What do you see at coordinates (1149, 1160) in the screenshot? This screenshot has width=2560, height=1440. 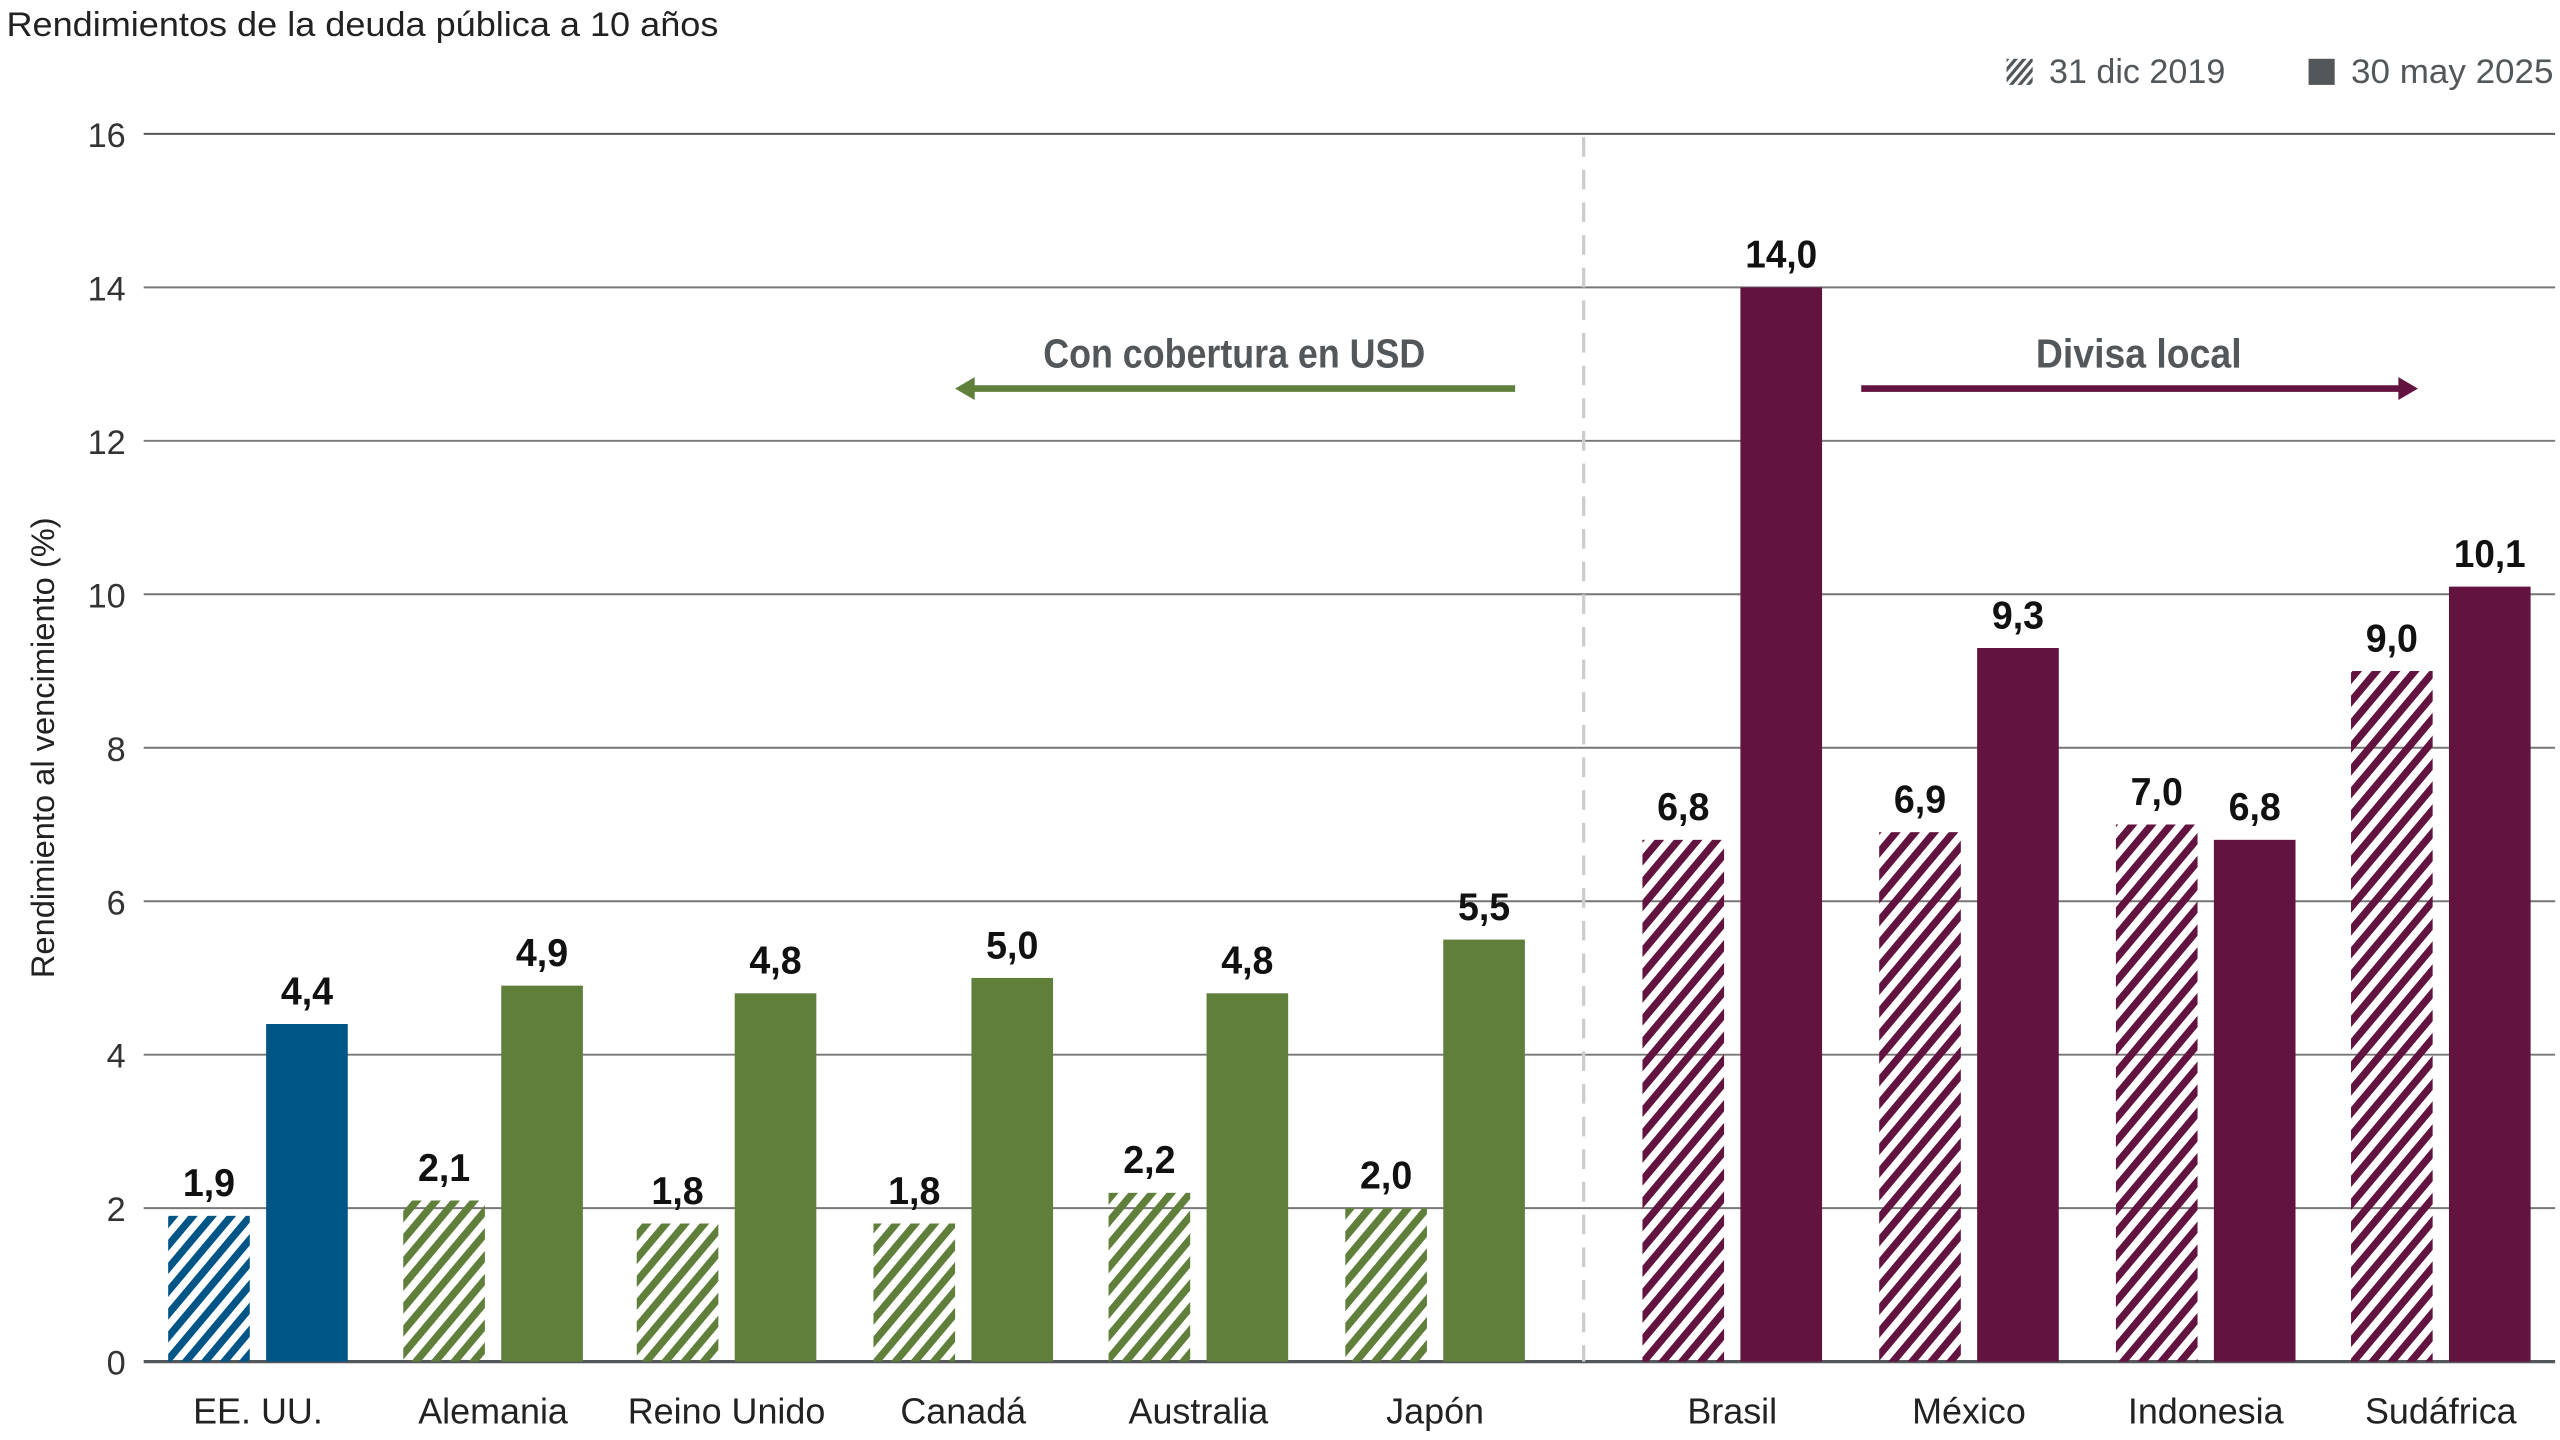 I see `data-label: 2,2` at bounding box center [1149, 1160].